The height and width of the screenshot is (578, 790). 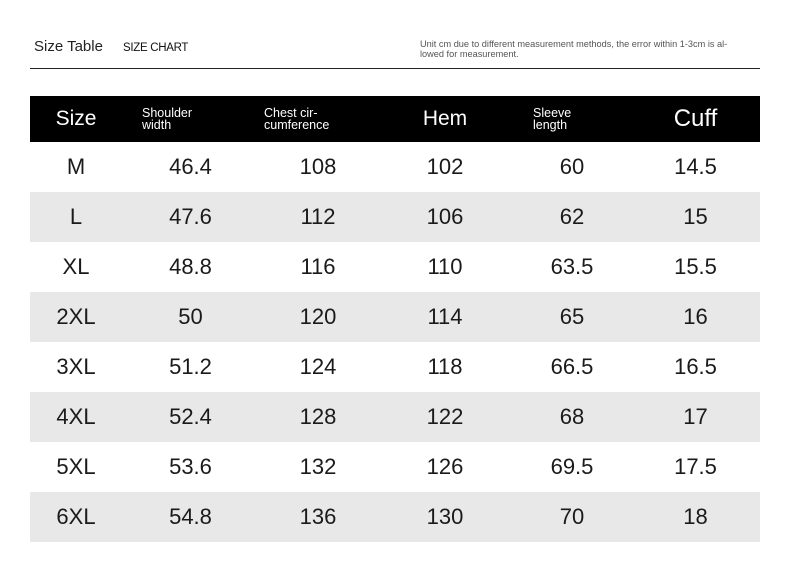 I want to click on table-row: XL 48.8 116 110 63.5 15.5, so click(x=395, y=267).